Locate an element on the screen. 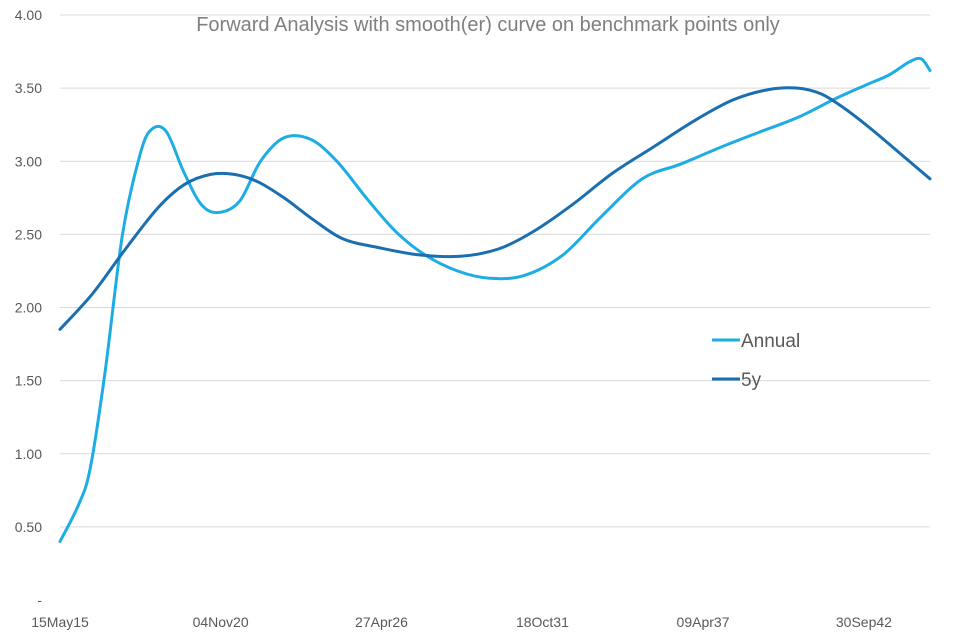 The width and height of the screenshot is (976, 638). y-tick-label: 3.00 is located at coordinates (28, 161).